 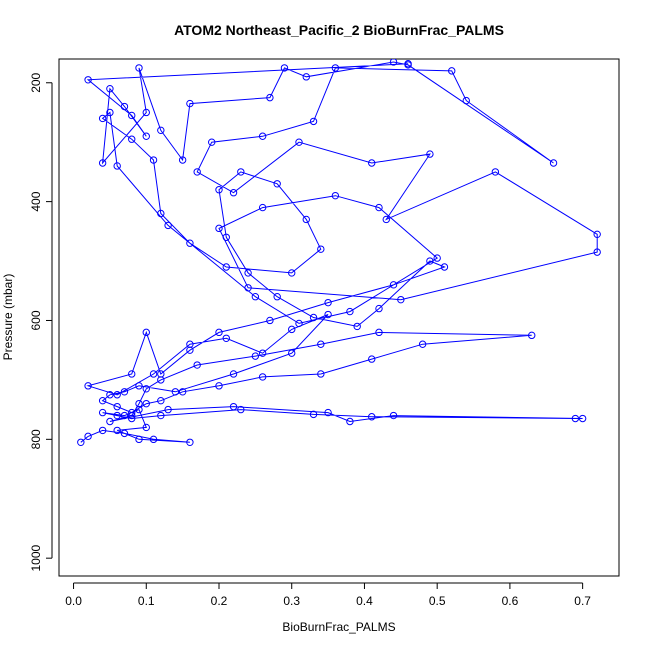 I want to click on x-axis: 0.0 0.1 0.2 0.3 0.4 0.5 0.6 0.7, so click(x=328, y=595).